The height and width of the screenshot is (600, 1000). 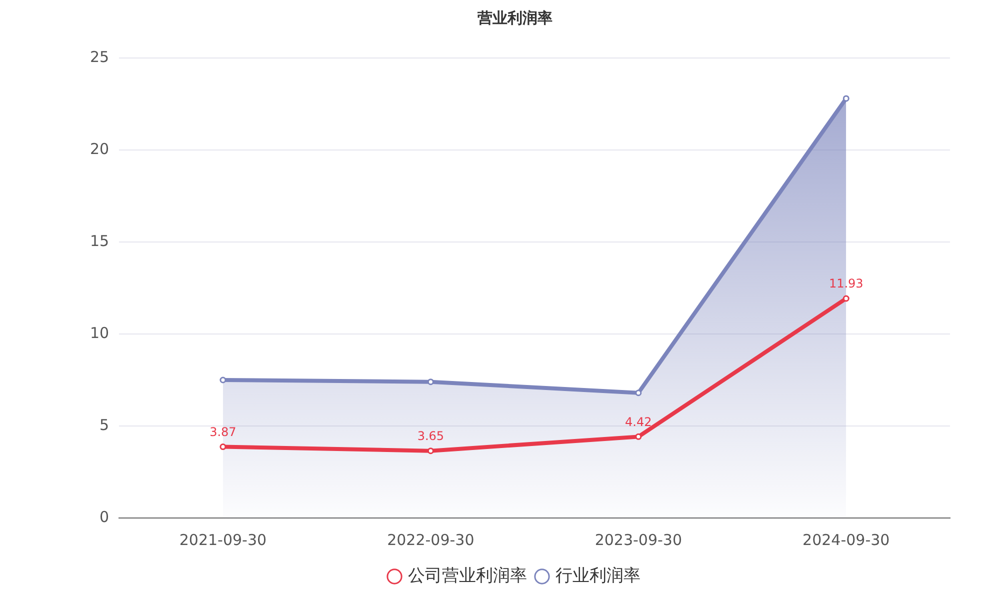 What do you see at coordinates (846, 539) in the screenshot?
I see `x-tick-label: 2024-09-30` at bounding box center [846, 539].